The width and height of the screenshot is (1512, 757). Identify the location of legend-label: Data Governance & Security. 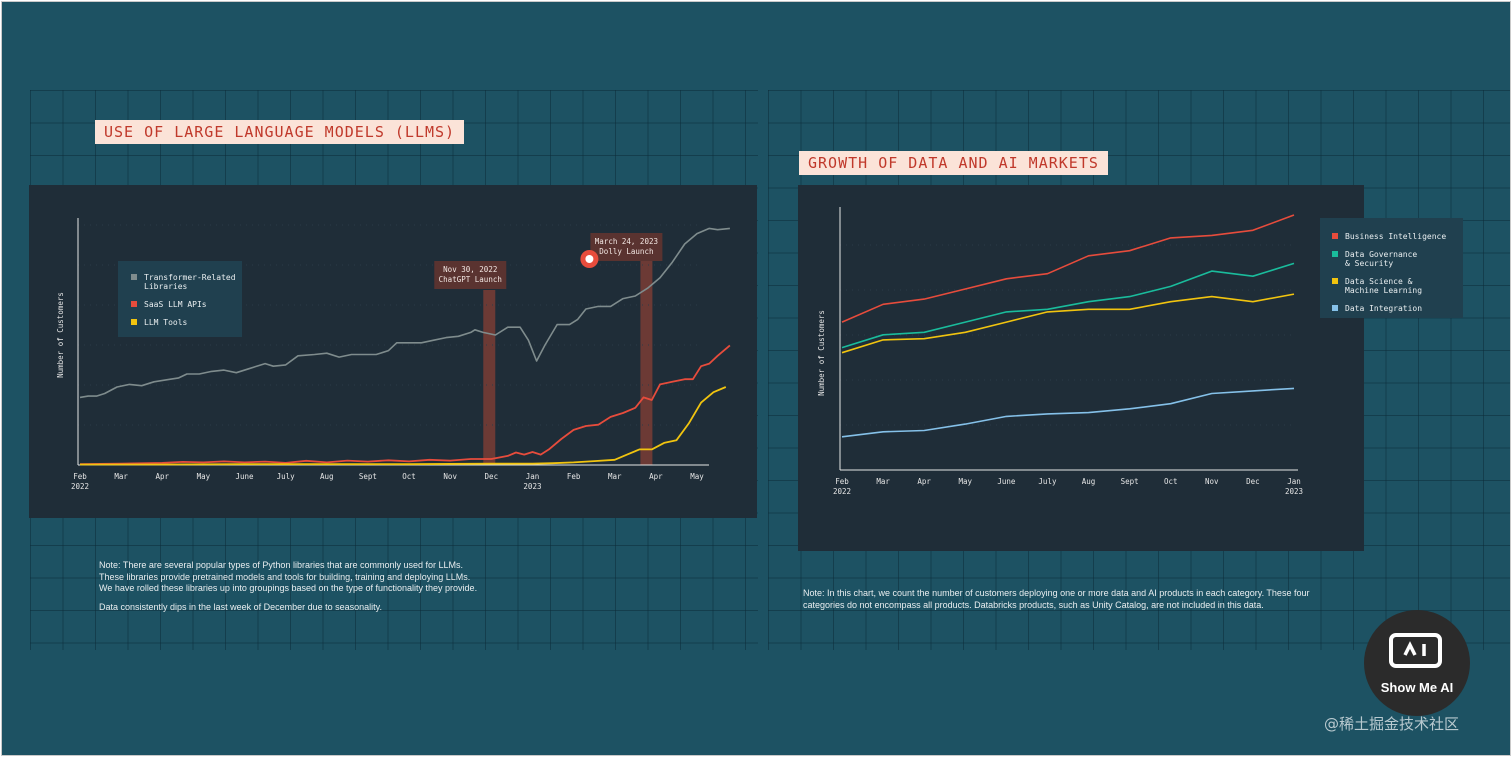
(1381, 259).